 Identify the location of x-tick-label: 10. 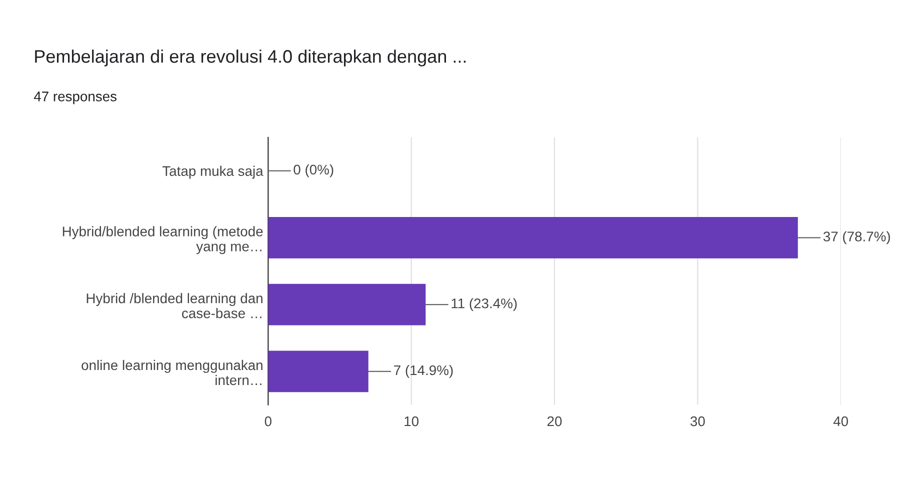
(411, 421).